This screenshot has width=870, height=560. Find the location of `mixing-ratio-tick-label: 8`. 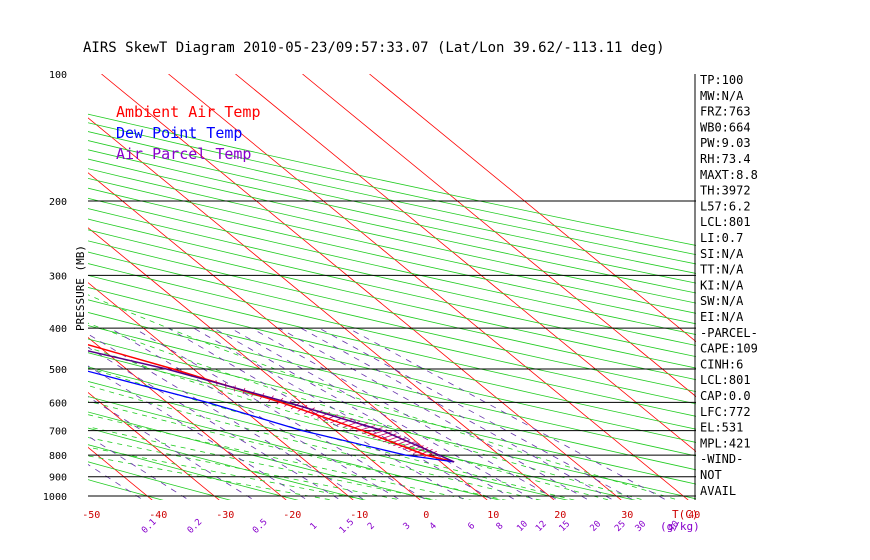

mixing-ratio-tick-label: 8 is located at coordinates (500, 526).